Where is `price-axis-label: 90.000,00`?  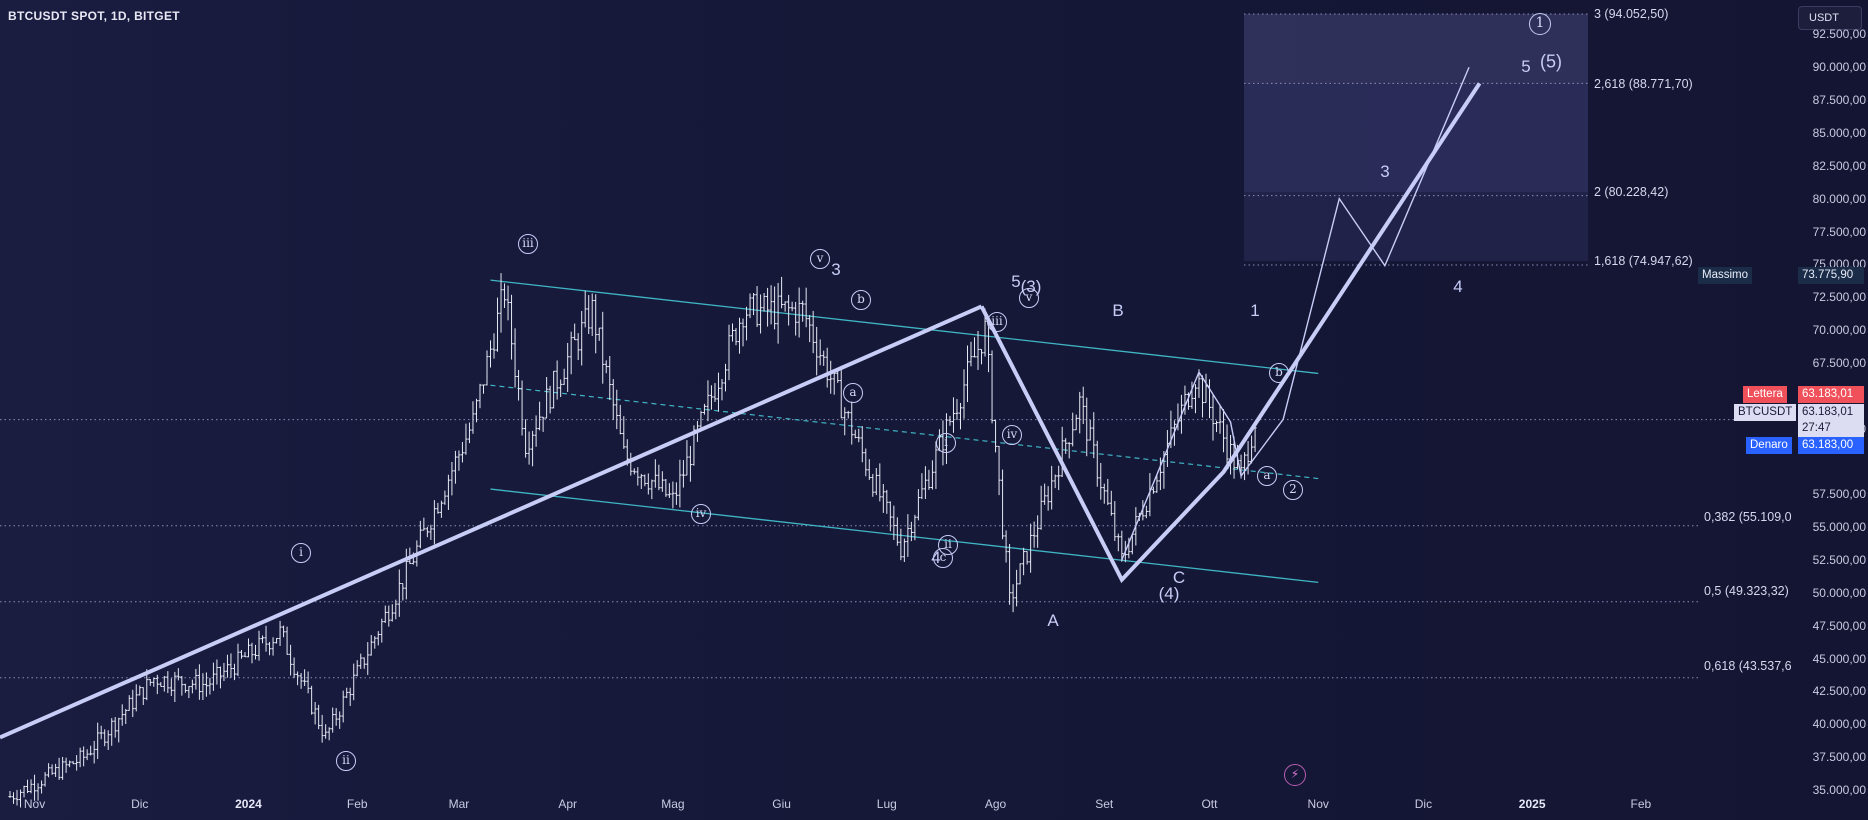
price-axis-label: 90.000,00 is located at coordinates (1839, 67).